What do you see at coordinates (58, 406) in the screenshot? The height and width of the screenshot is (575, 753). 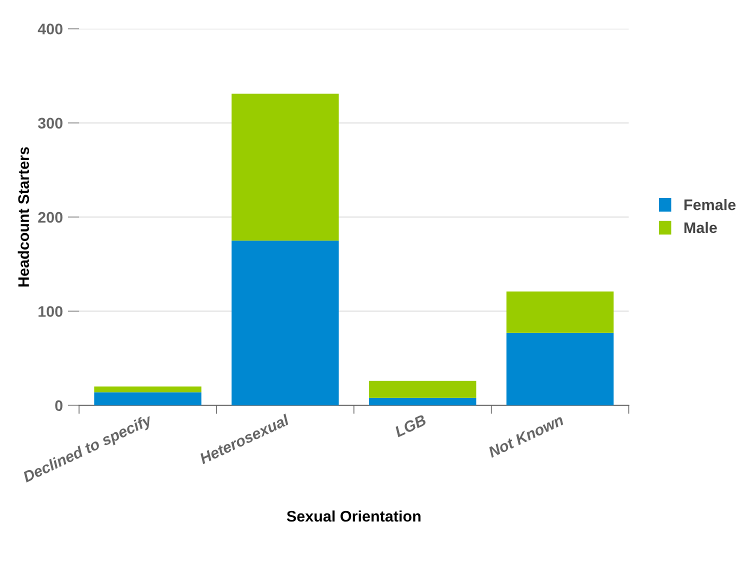 I see `y-tick-label: 0` at bounding box center [58, 406].